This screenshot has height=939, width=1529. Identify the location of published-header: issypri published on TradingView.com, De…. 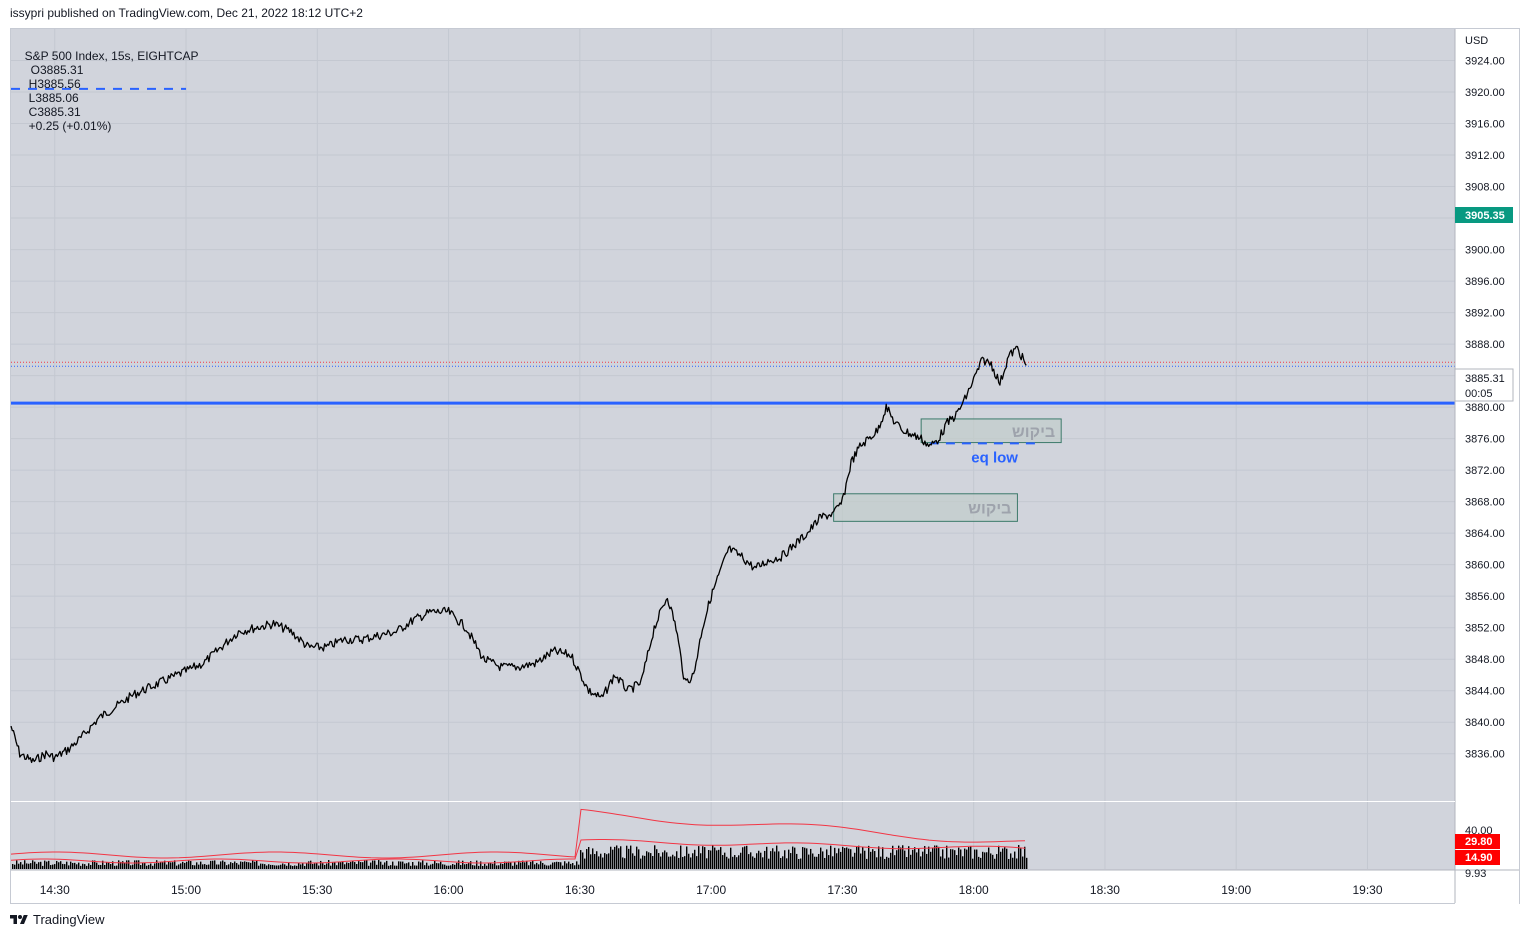
(186, 13).